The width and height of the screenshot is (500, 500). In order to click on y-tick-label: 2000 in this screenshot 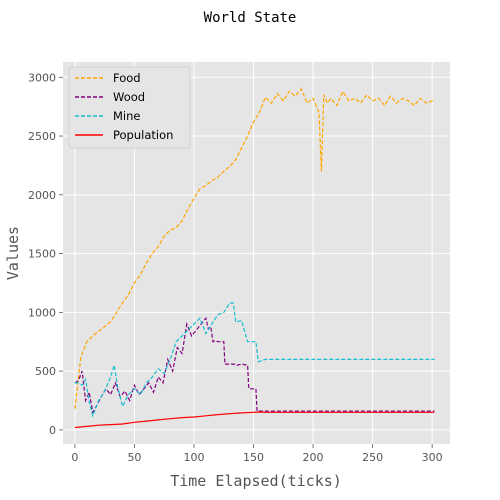, I will do `click(42, 195)`.